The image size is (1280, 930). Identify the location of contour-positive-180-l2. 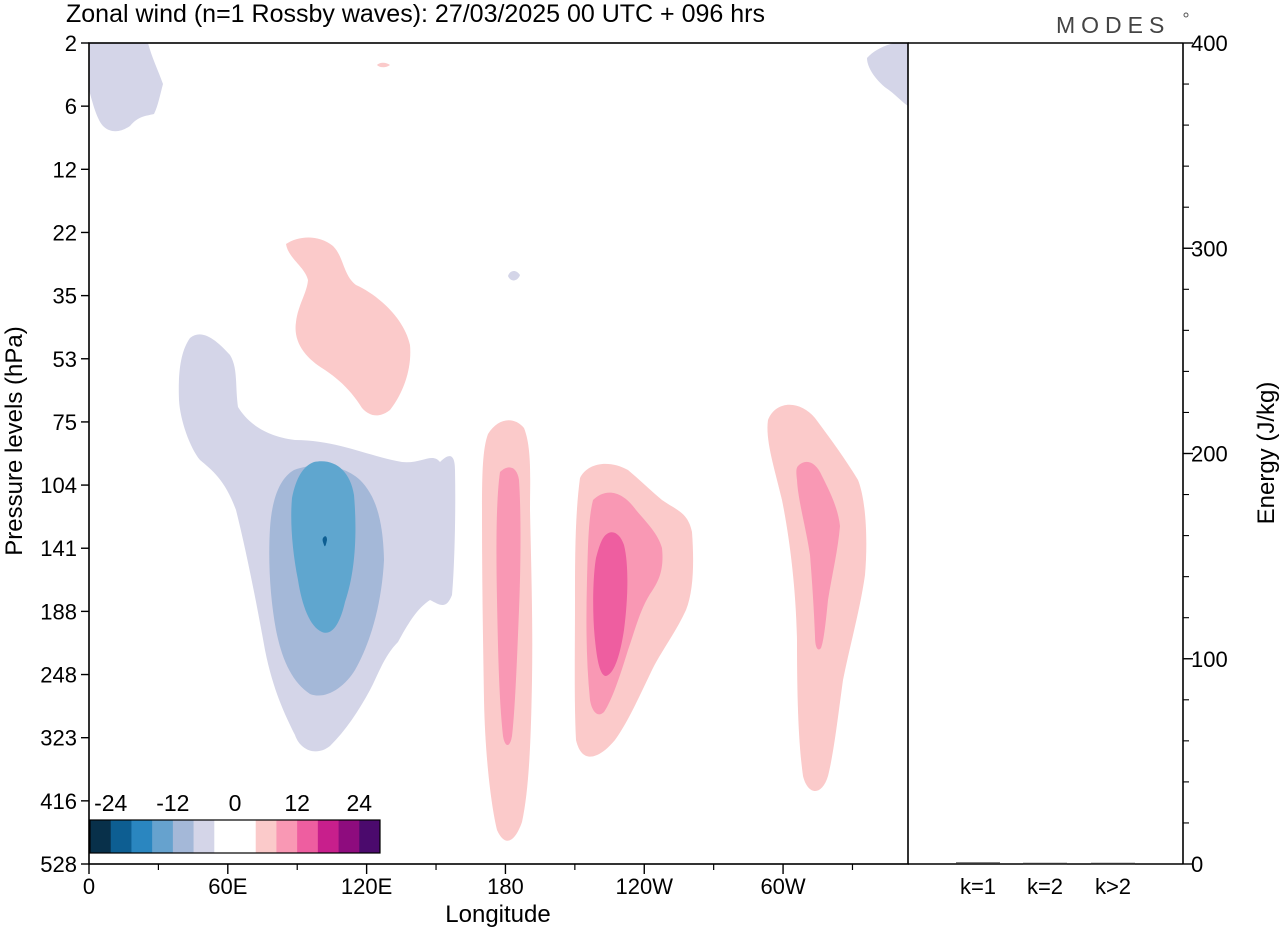
(508, 606).